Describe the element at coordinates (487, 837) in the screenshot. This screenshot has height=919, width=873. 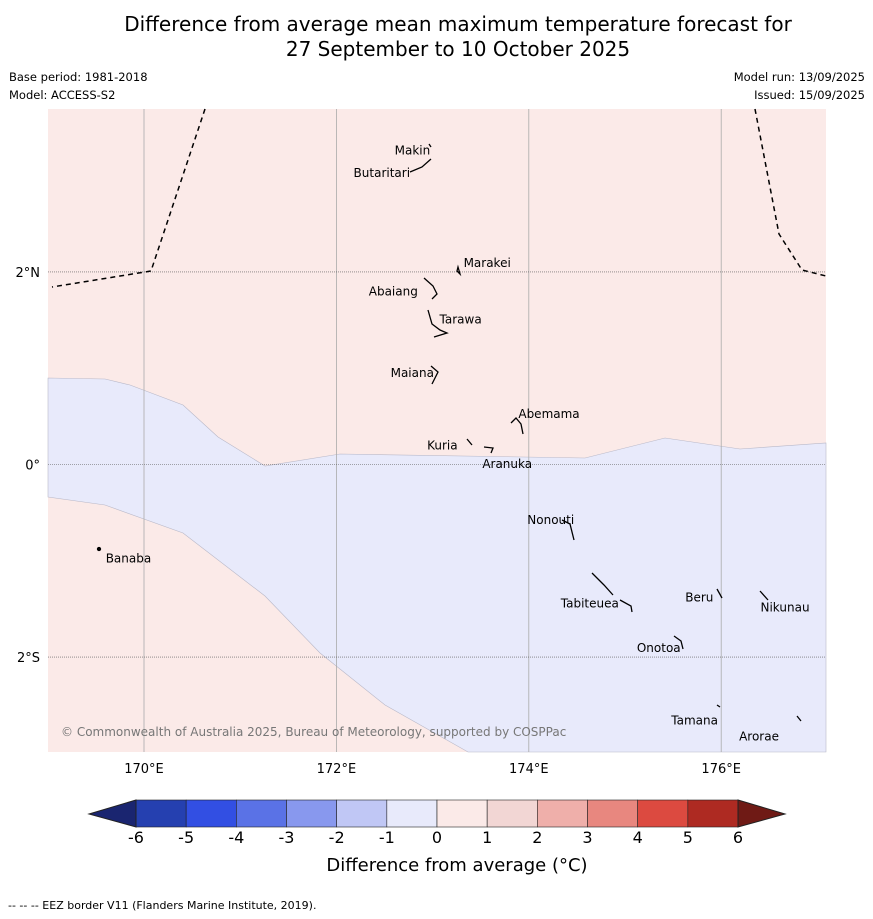
I see `legend-tick-7: 1` at that location.